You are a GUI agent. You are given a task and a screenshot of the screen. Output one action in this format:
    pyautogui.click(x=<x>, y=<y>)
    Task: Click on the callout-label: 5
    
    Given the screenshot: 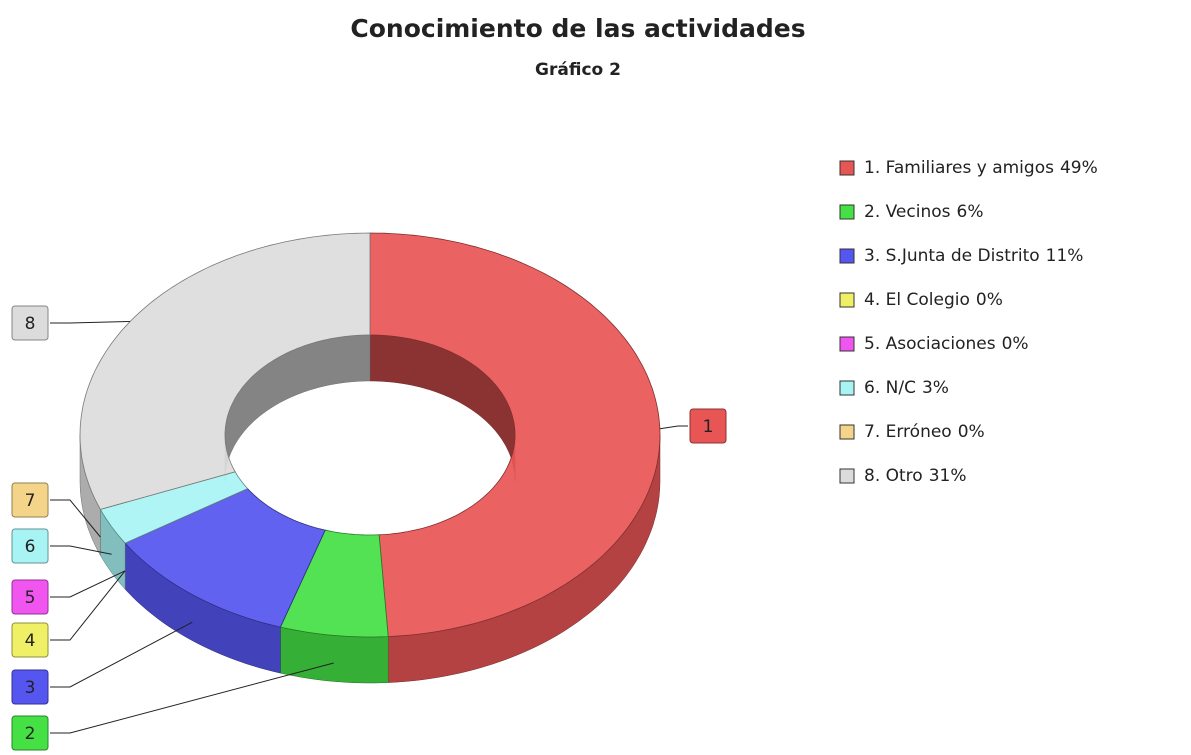 What is the action you would take?
    pyautogui.click(x=30, y=598)
    